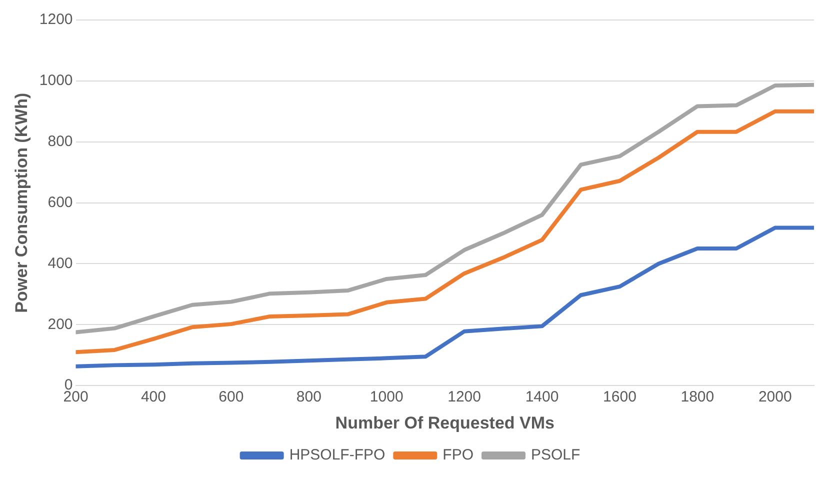 The width and height of the screenshot is (830, 481). Describe the element at coordinates (60, 324) in the screenshot. I see `y-tick-label: 200` at that location.